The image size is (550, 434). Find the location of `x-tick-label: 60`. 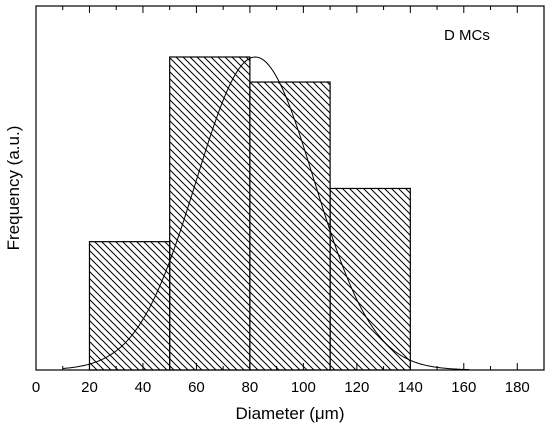

x-tick-label: 60 is located at coordinates (196, 387).